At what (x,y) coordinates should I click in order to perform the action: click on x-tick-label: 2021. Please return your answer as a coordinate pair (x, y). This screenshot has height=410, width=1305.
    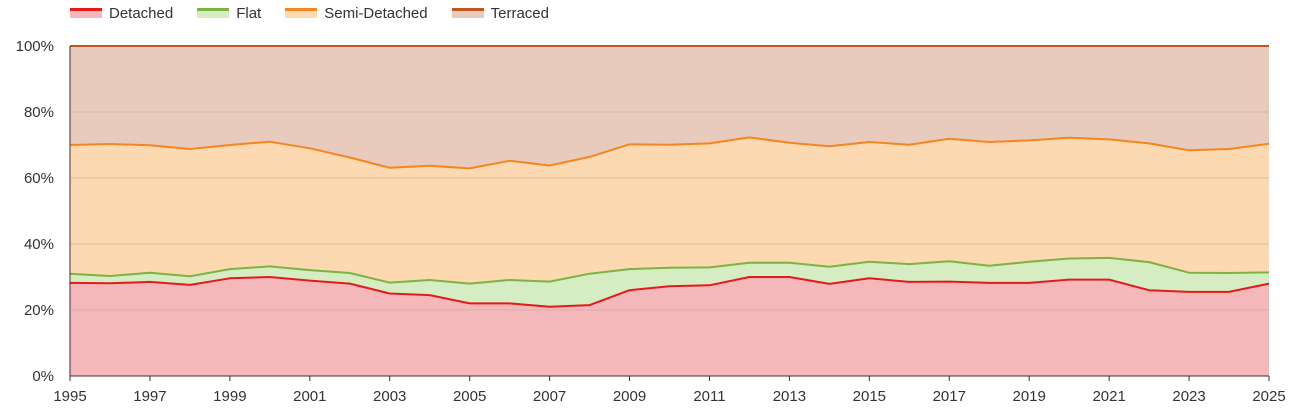
    Looking at the image, I should click on (1108, 396).